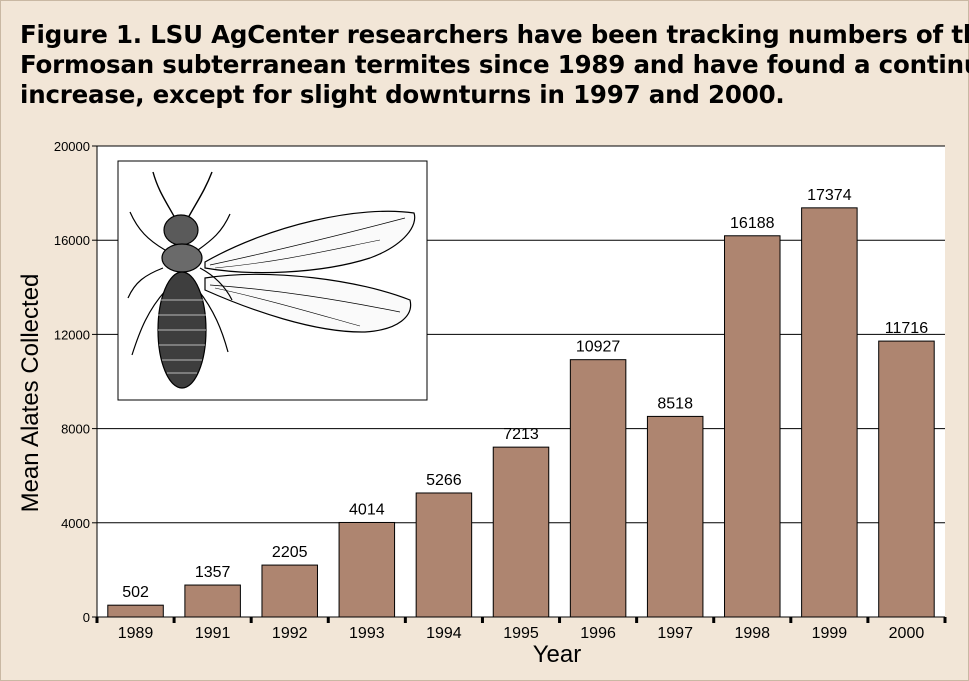 Image resolution: width=969 pixels, height=681 pixels. I want to click on x-tick-label-2000: 2000, so click(907, 633).